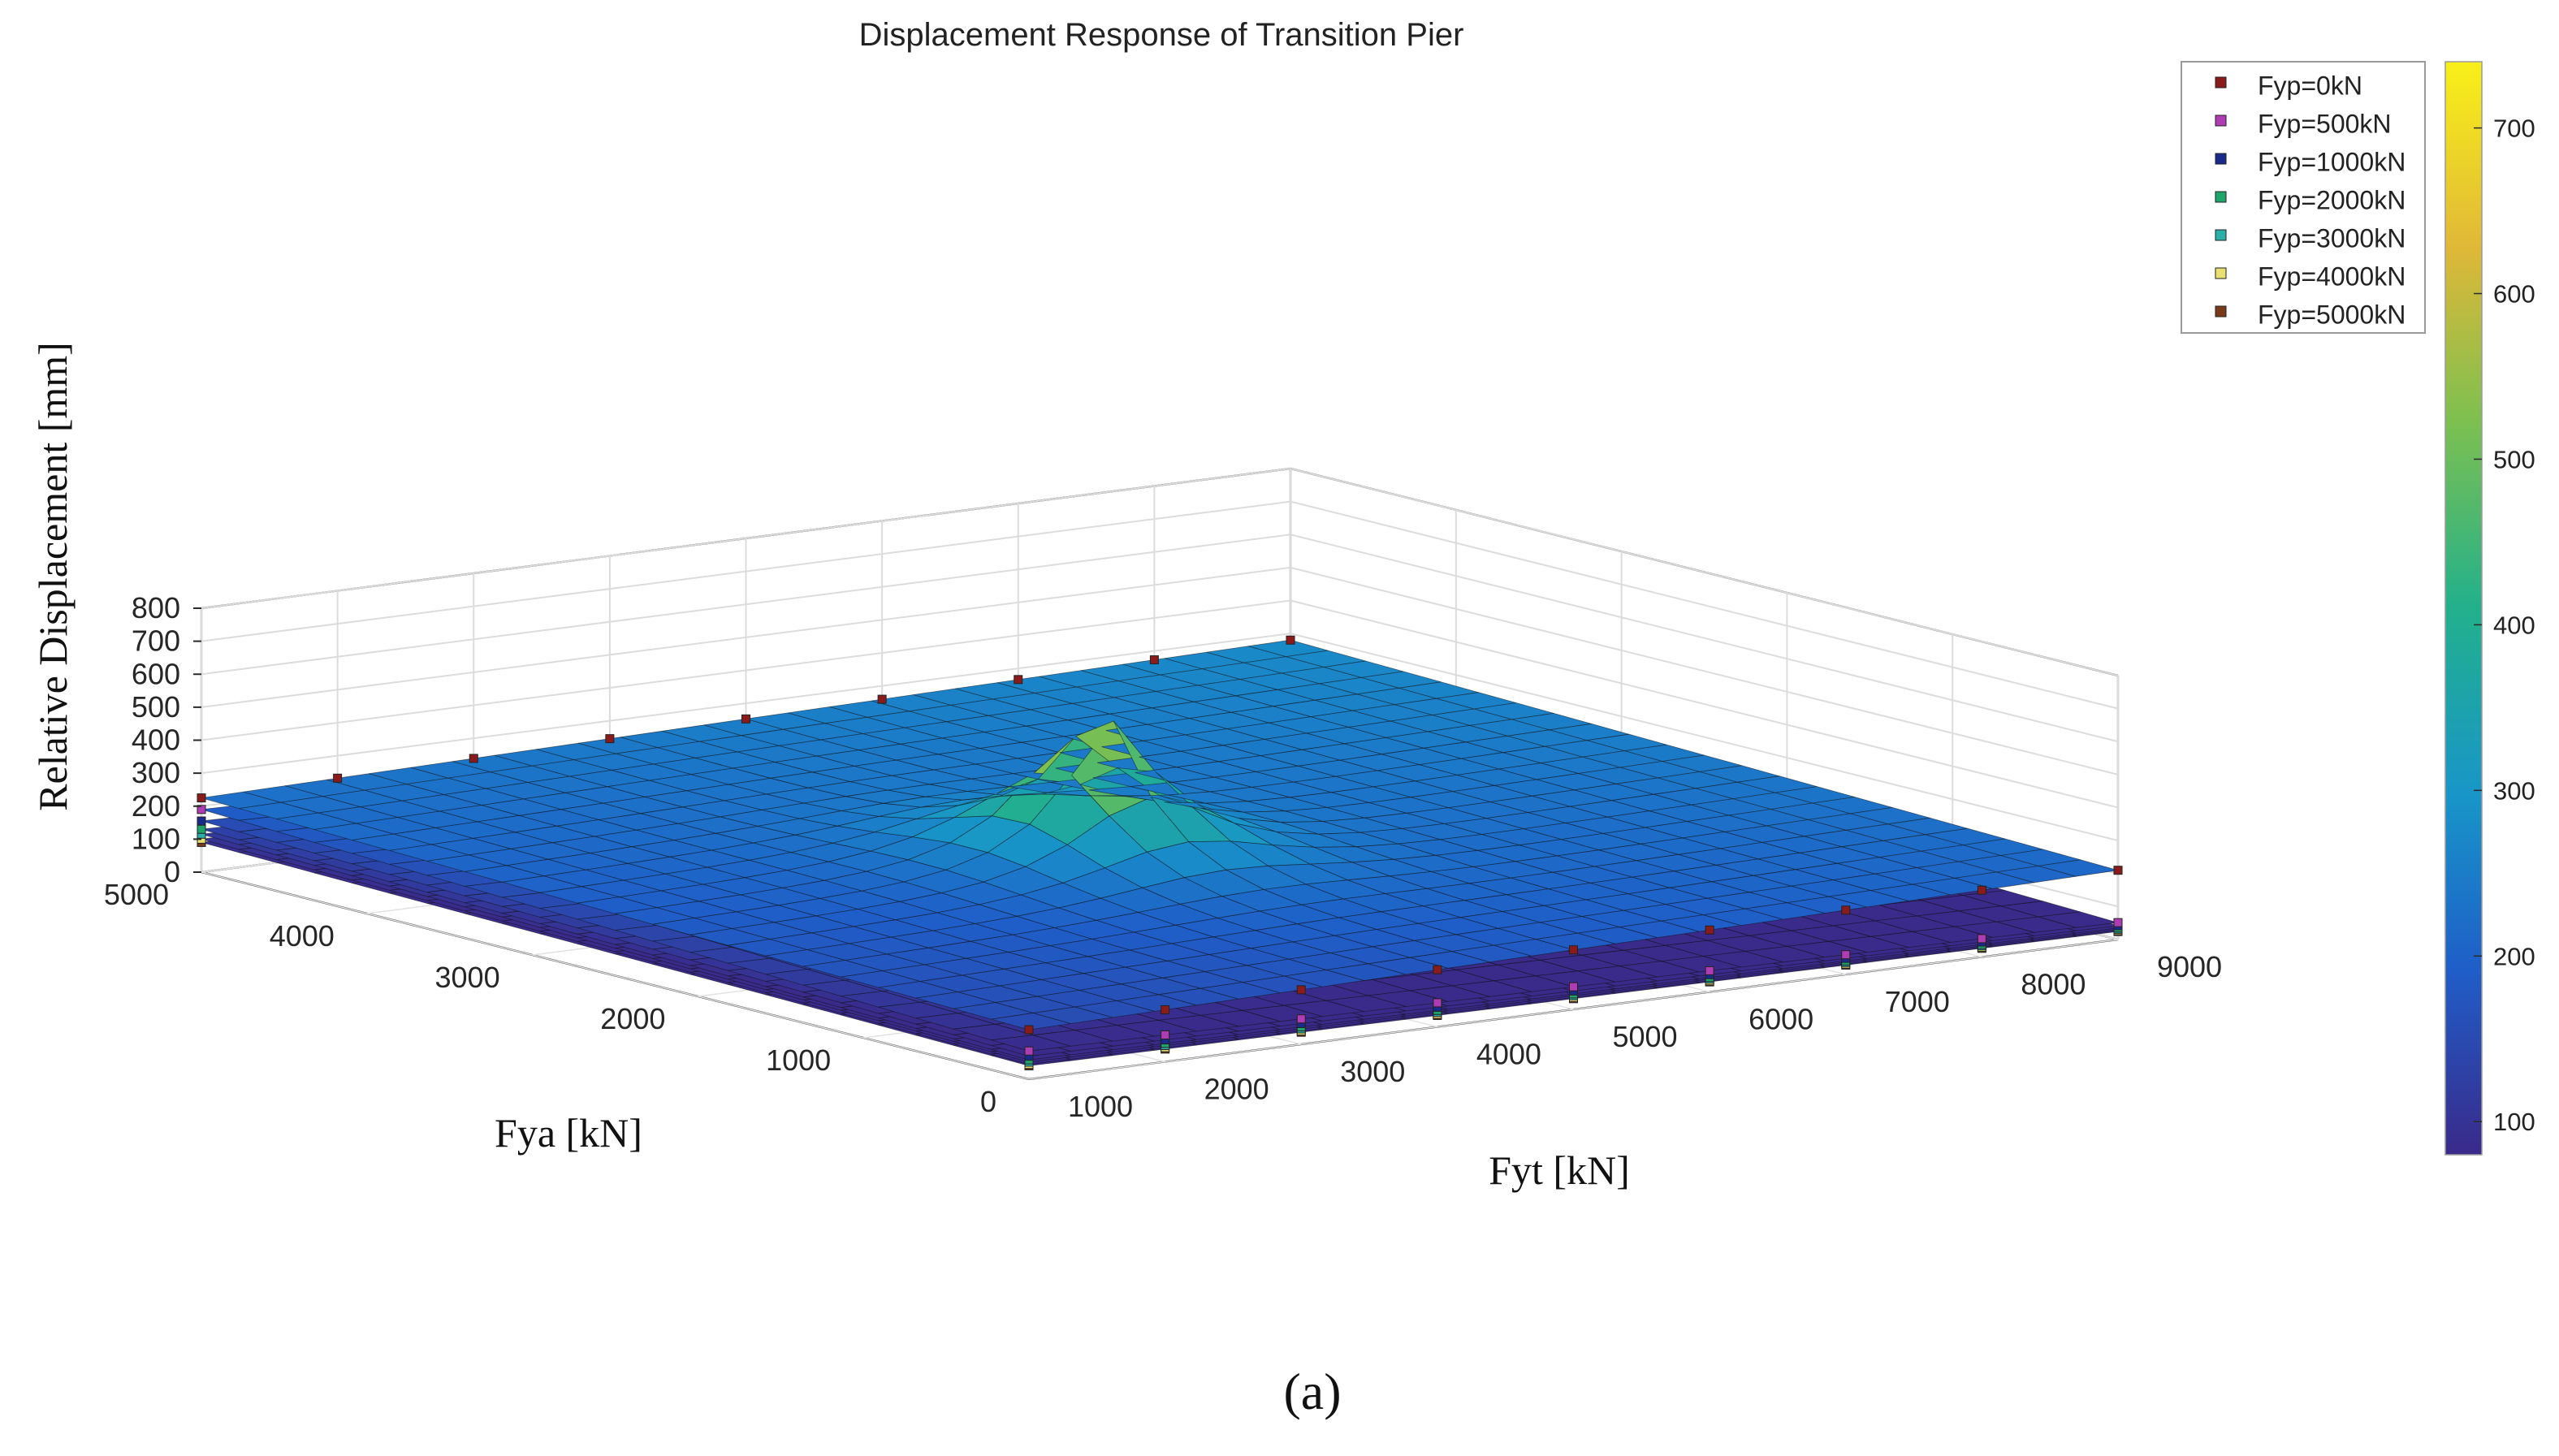 This screenshot has height=1456, width=2559. What do you see at coordinates (2514, 790) in the screenshot?
I see `colorbar-tick-label: 300` at bounding box center [2514, 790].